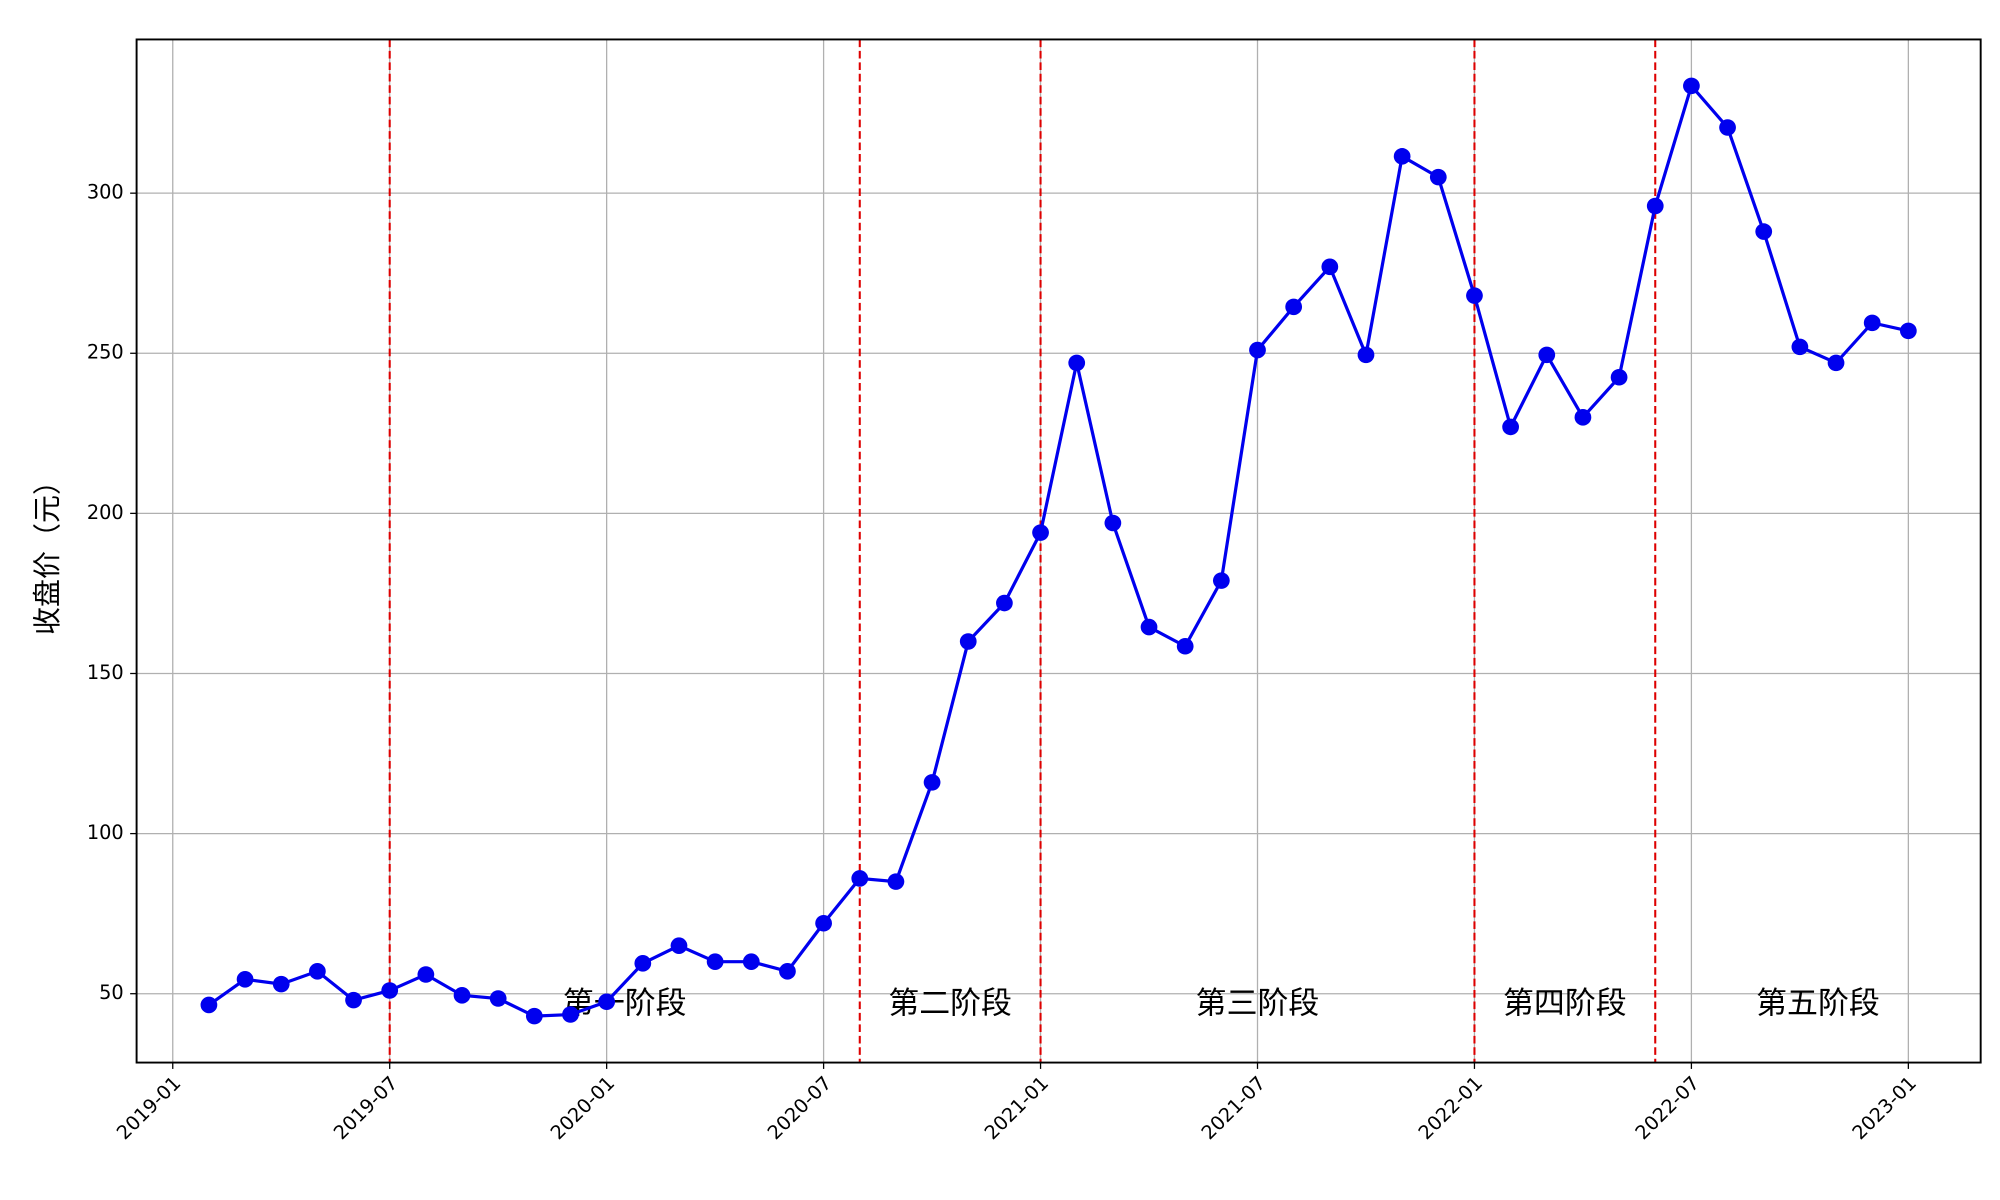 The image size is (2000, 1200). What do you see at coordinates (1258, 1004) in the screenshot?
I see `phase-label: 第三阶段` at bounding box center [1258, 1004].